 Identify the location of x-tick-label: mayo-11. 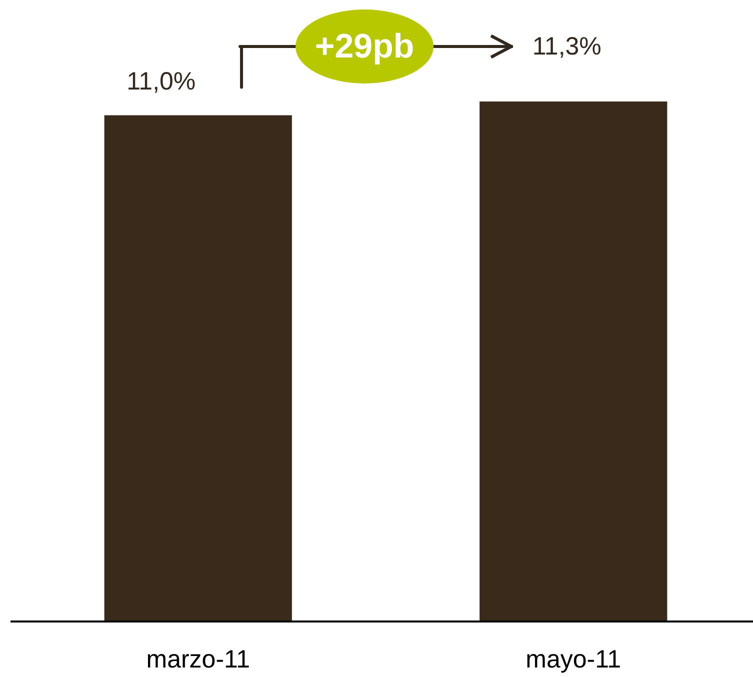
(574, 660).